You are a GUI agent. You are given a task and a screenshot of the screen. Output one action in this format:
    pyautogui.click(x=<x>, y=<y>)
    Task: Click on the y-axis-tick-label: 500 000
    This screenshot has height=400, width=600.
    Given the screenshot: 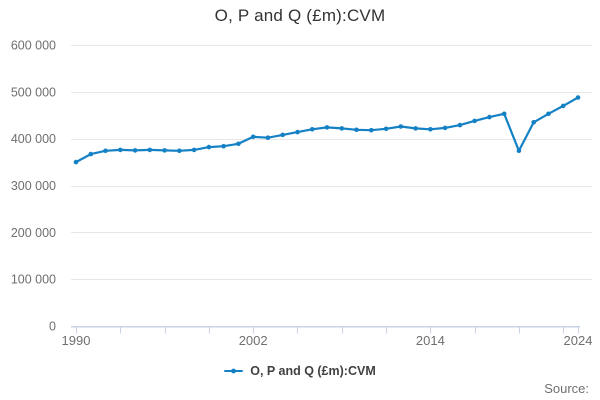 What is the action you would take?
    pyautogui.click(x=33, y=92)
    